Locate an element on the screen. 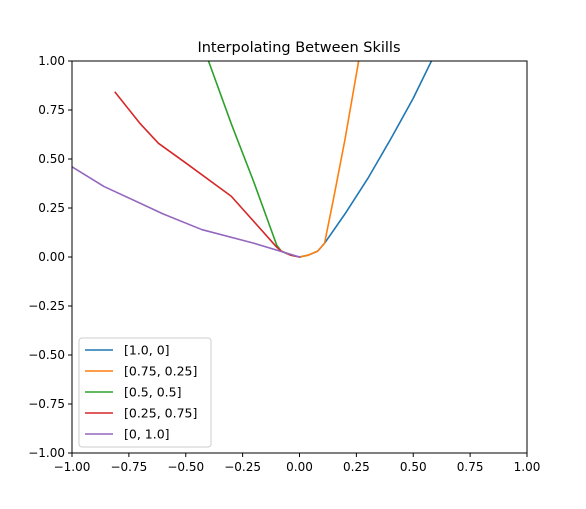  chart-title: Interpolating Between Skills is located at coordinates (298, 48).